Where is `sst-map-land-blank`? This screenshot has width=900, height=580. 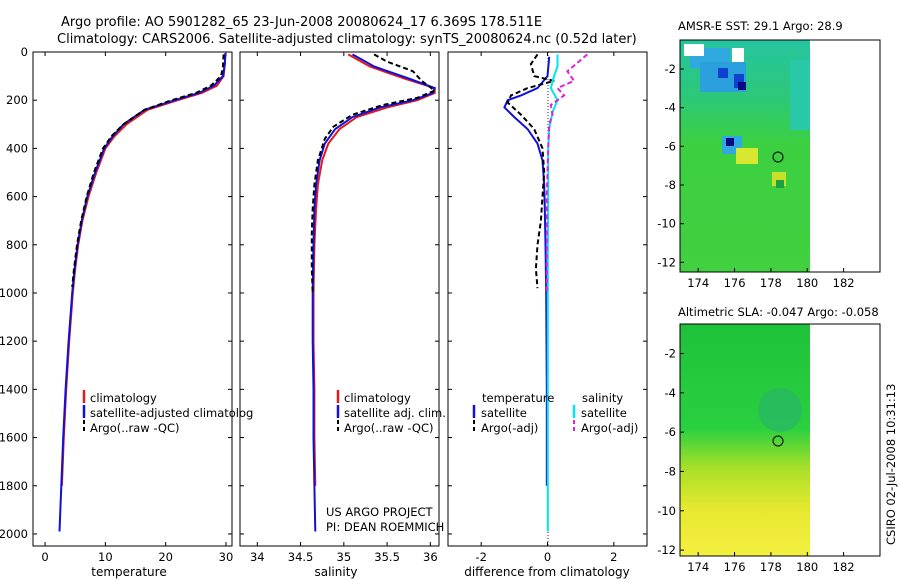 sst-map-land-blank is located at coordinates (845, 156).